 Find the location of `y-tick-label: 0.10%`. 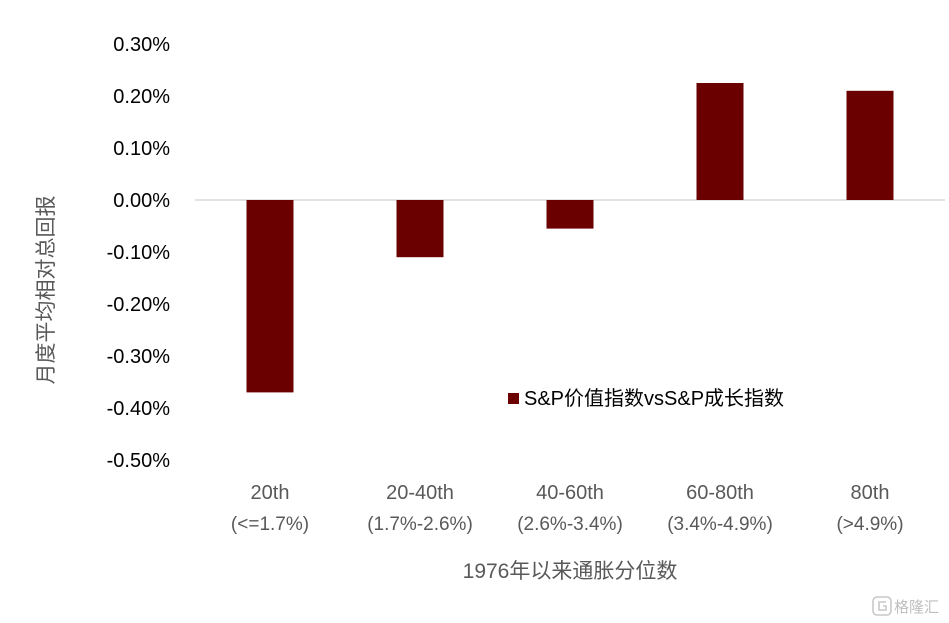

y-tick-label: 0.10% is located at coordinates (141, 149).